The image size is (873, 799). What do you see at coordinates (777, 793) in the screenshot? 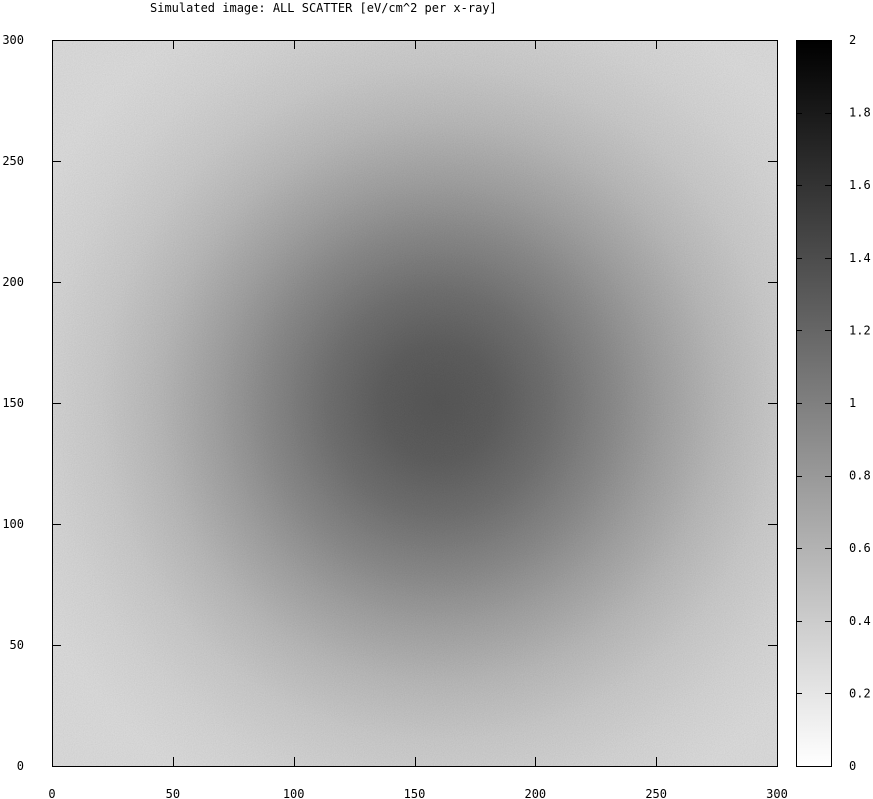
I see `x-tick-label: 300` at bounding box center [777, 793].